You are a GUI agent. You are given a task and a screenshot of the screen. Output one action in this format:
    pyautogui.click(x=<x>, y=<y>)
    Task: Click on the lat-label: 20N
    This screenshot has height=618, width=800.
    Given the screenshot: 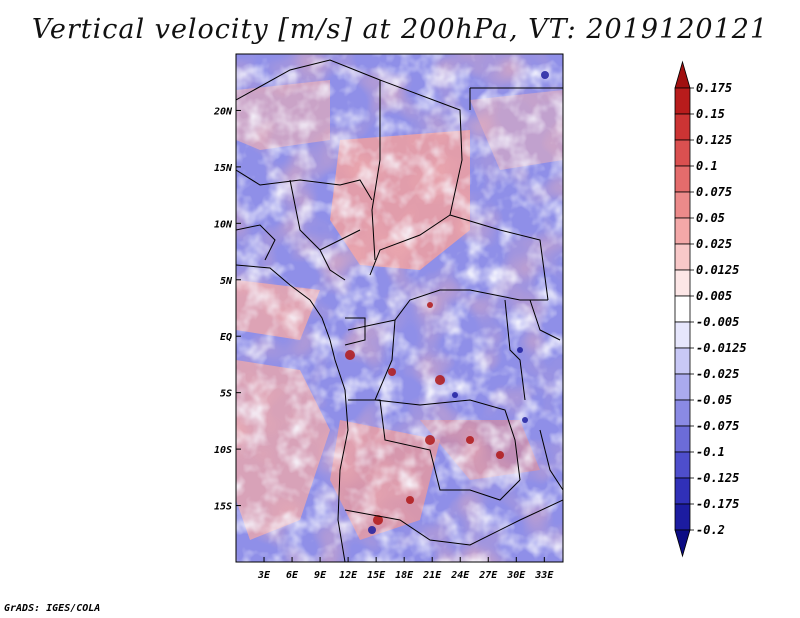 What is the action you would take?
    pyautogui.click(x=223, y=111)
    